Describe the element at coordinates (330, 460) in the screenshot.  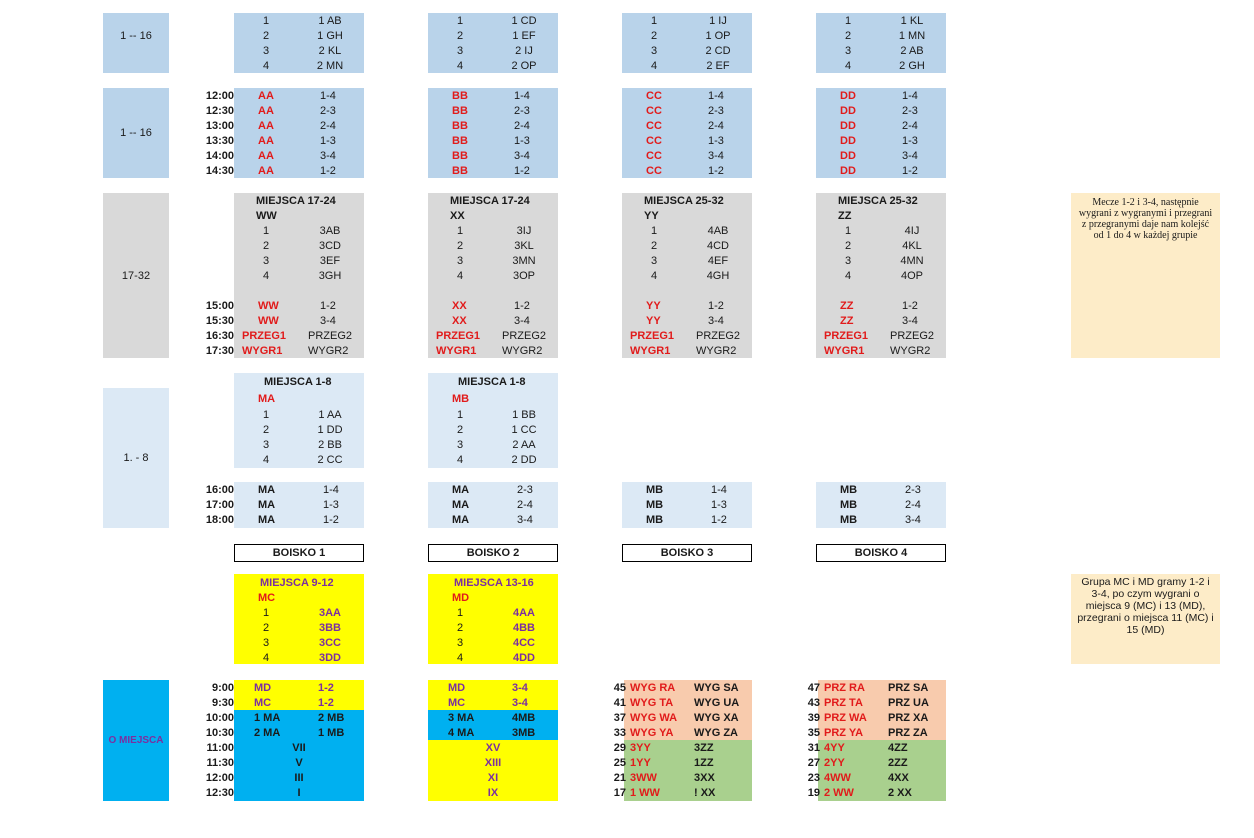
I see `team-code: 2 CC` at that location.